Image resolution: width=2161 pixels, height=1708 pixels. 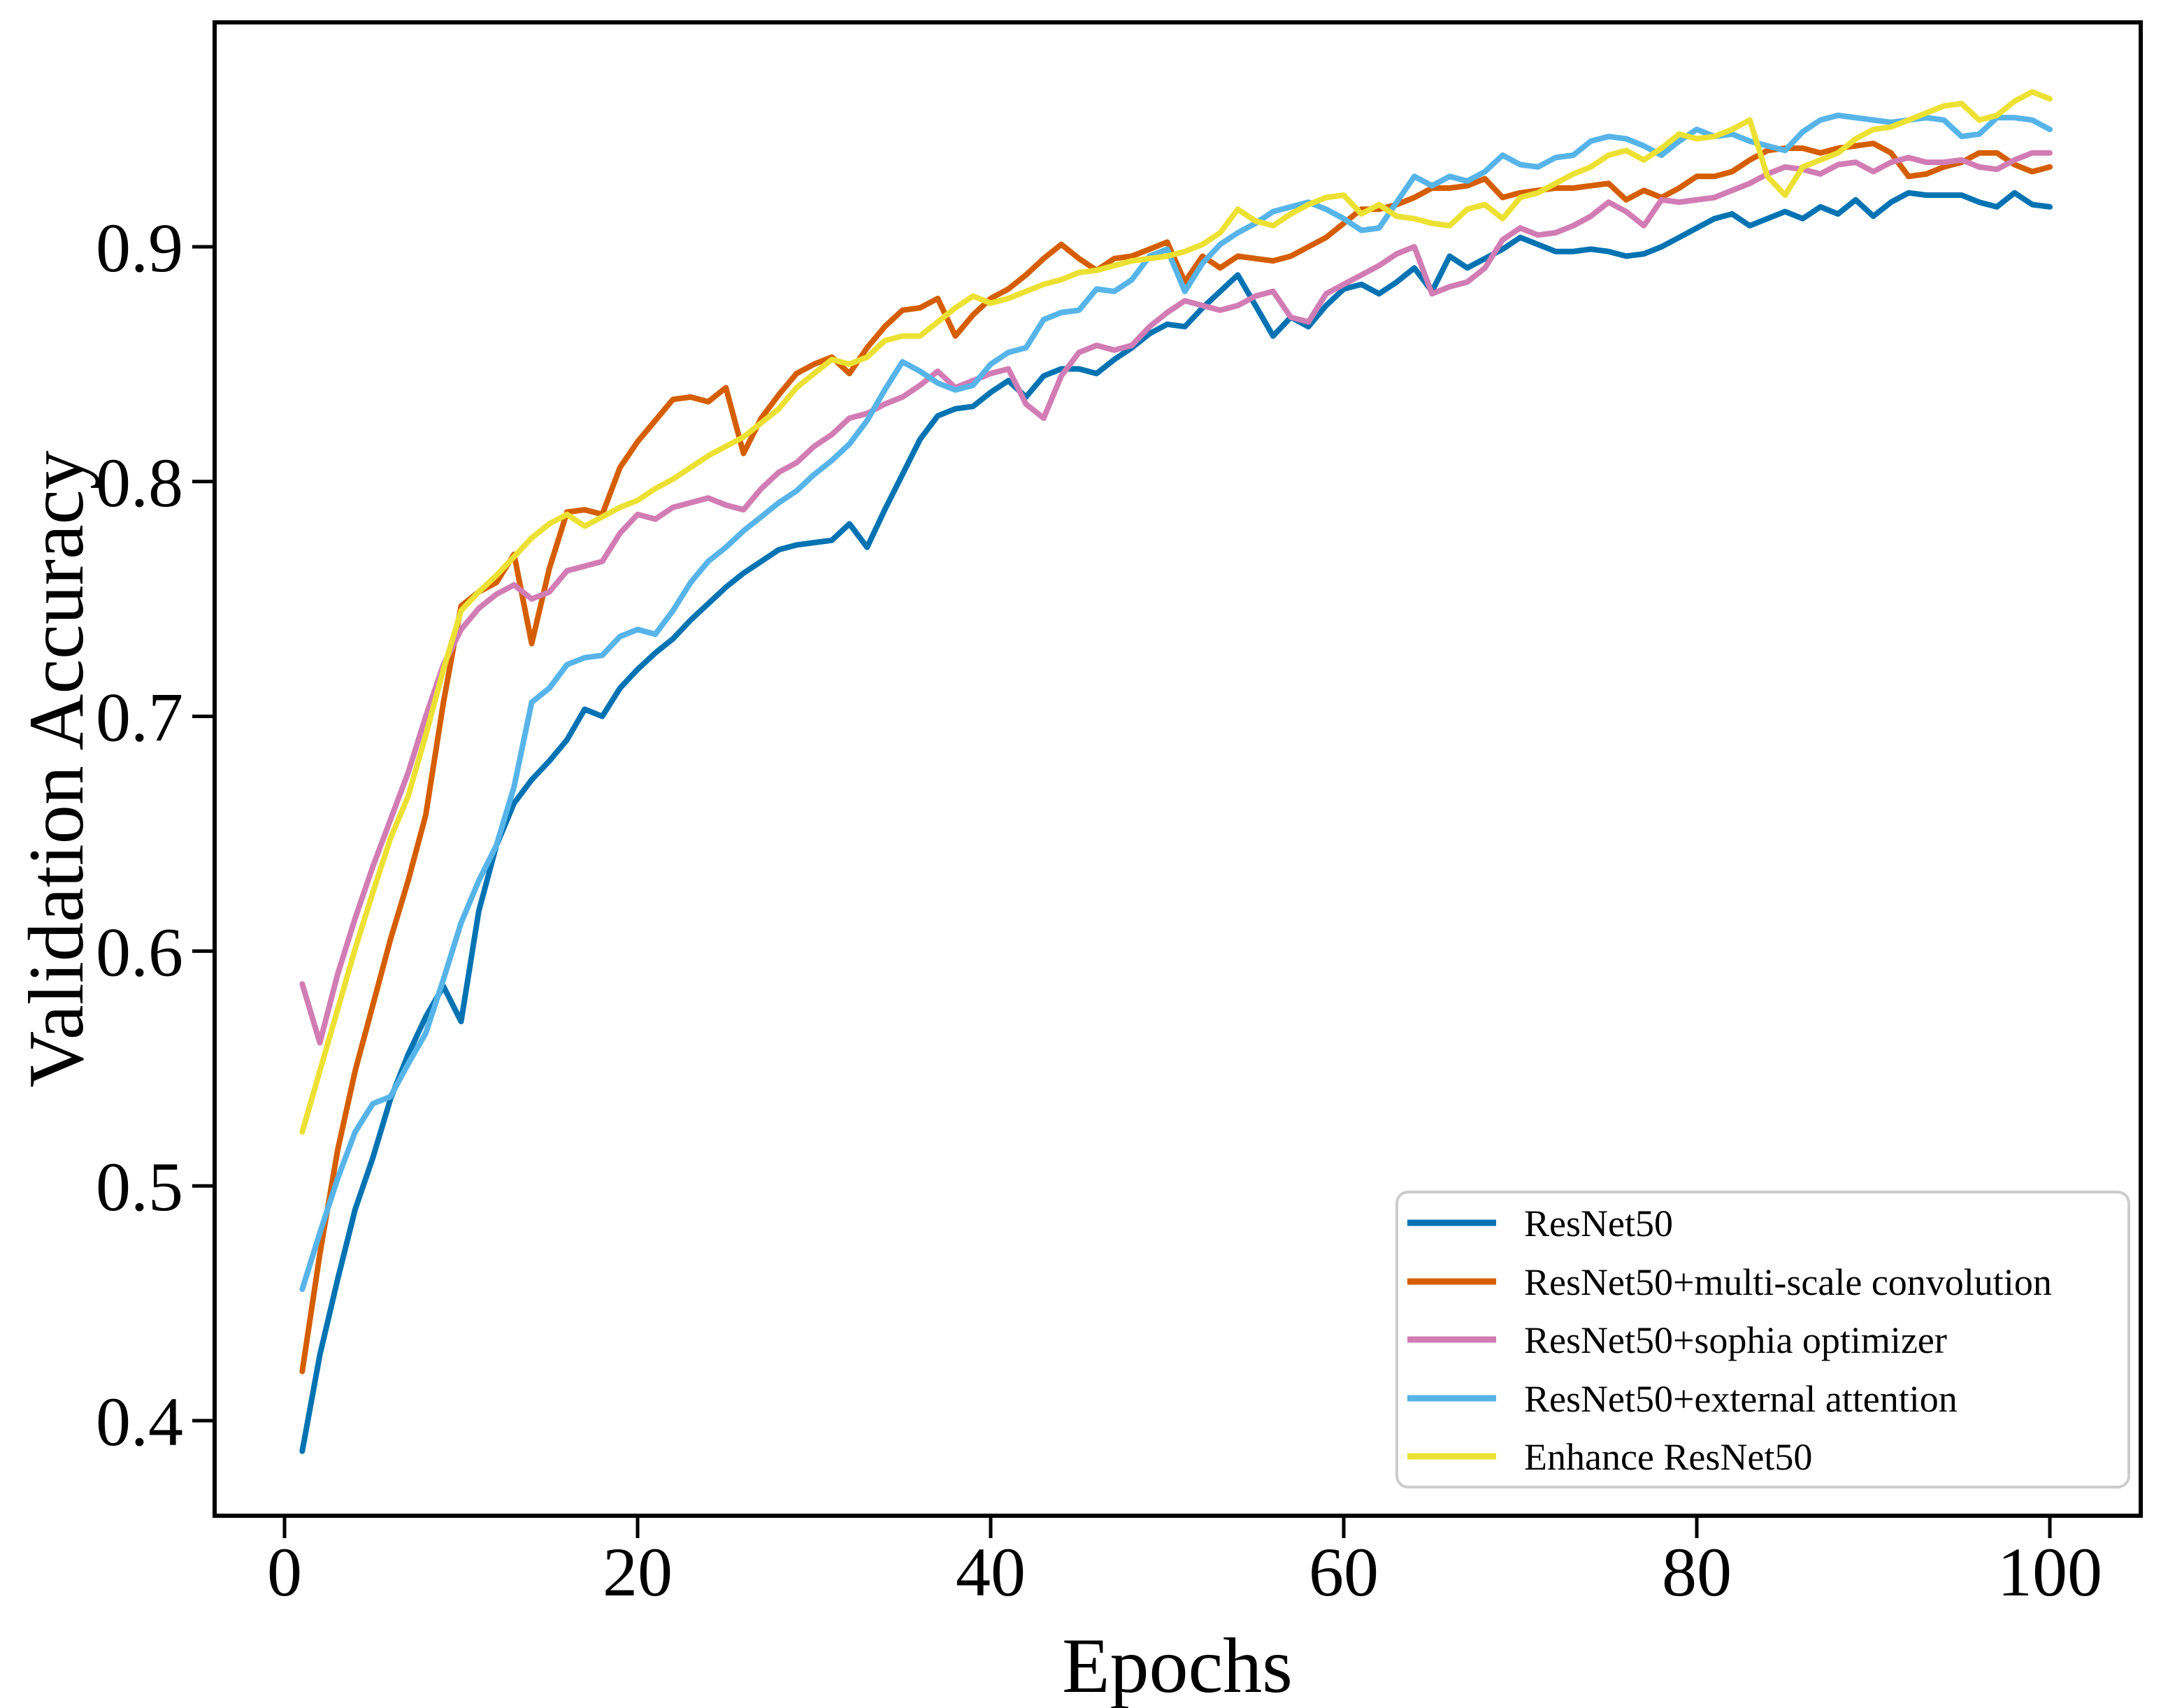 What do you see at coordinates (1177, 1666) in the screenshot?
I see `x-axis-label: Epochs` at bounding box center [1177, 1666].